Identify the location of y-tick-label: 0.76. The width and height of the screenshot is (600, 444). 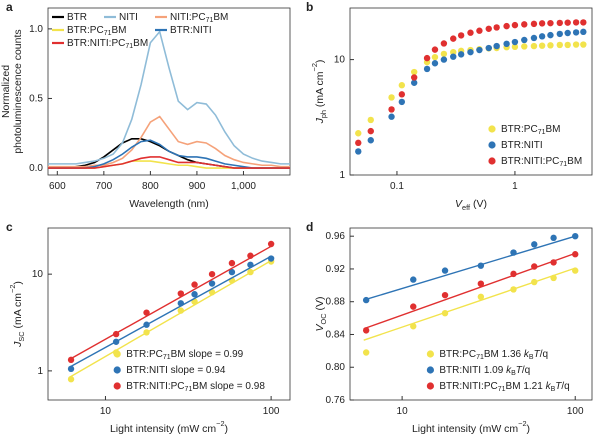
(336, 400).